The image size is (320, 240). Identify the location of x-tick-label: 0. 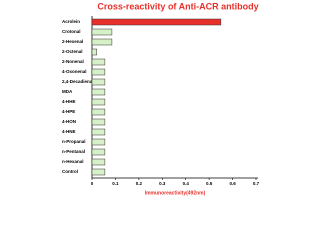
(92, 183).